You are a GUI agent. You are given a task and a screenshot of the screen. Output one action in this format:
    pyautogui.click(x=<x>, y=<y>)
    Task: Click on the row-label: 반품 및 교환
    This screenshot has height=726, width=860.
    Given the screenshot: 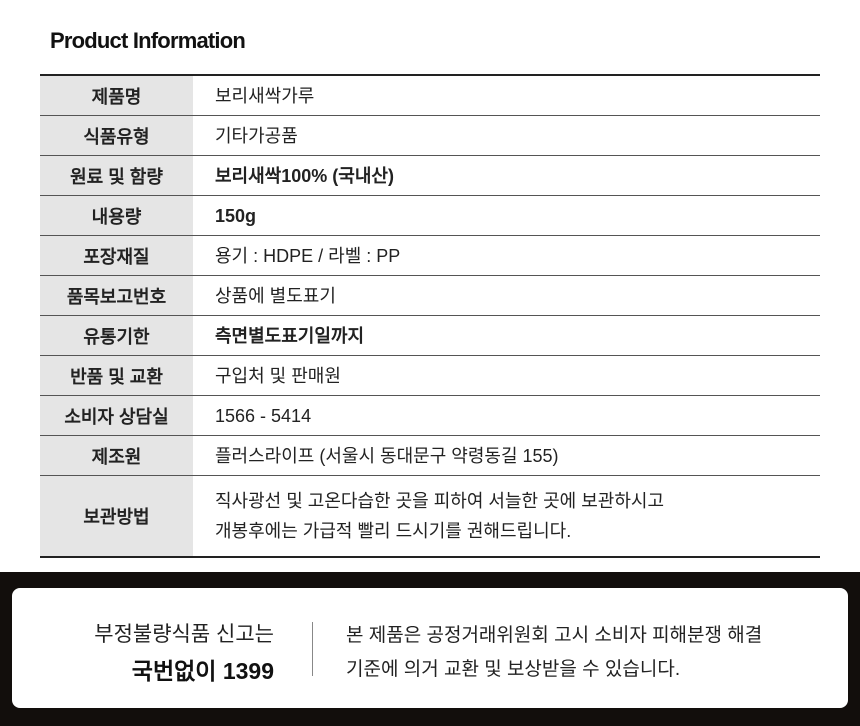 What is the action you would take?
    pyautogui.click(x=116, y=375)
    